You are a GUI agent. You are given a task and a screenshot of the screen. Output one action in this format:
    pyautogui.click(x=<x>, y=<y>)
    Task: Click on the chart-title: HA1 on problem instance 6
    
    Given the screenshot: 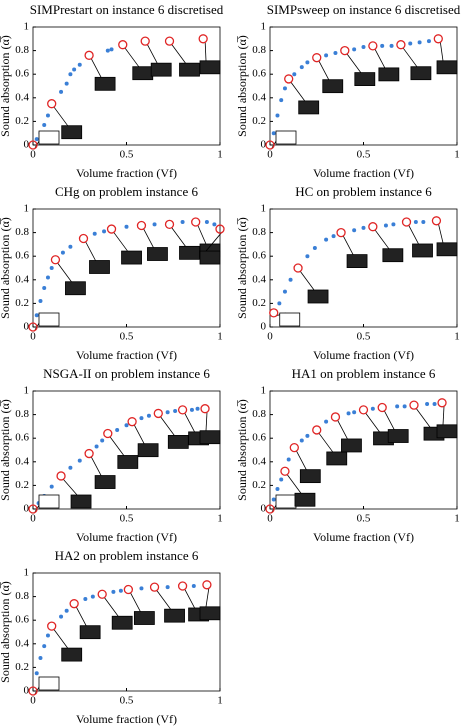 What is the action you would take?
    pyautogui.click(x=364, y=373)
    